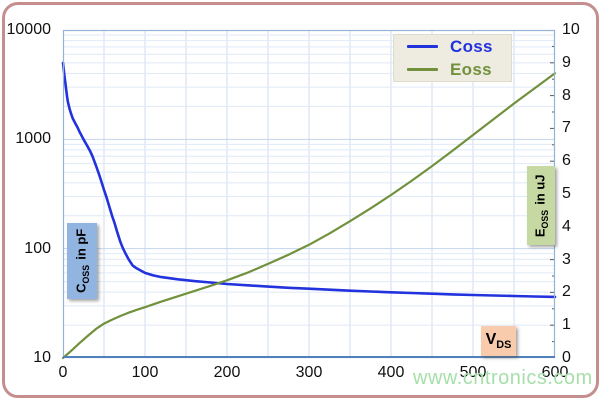 The image size is (601, 400). What do you see at coordinates (145, 372) in the screenshot?
I see `x-axis-tick-label: 100` at bounding box center [145, 372].